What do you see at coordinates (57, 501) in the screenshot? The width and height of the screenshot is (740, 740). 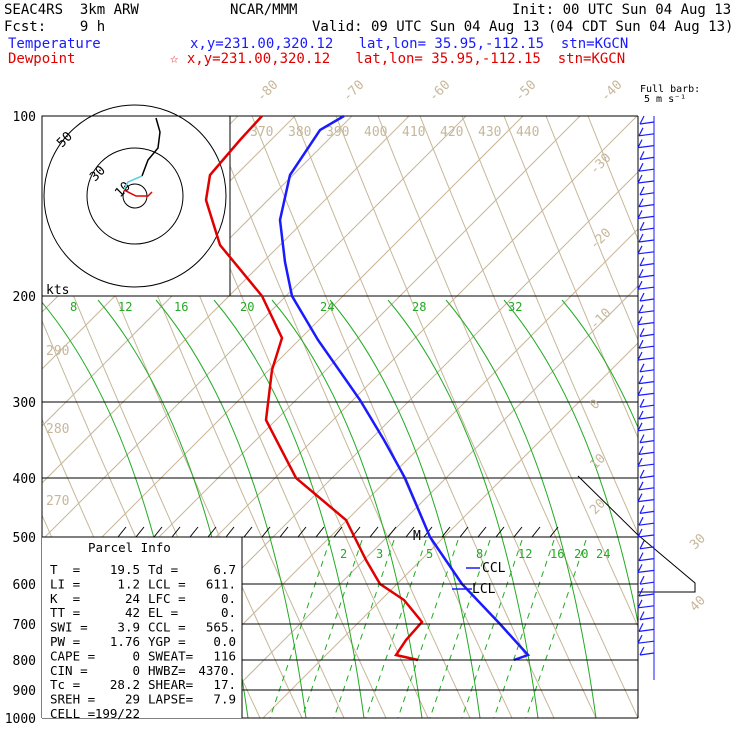 I see `theta-label: 270` at bounding box center [57, 501].